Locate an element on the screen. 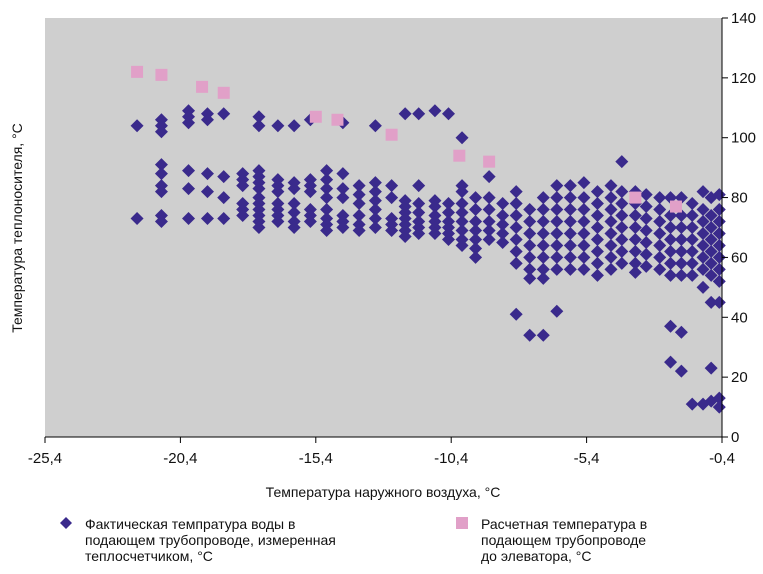  legend-marker-calculated is located at coordinates (462, 523).